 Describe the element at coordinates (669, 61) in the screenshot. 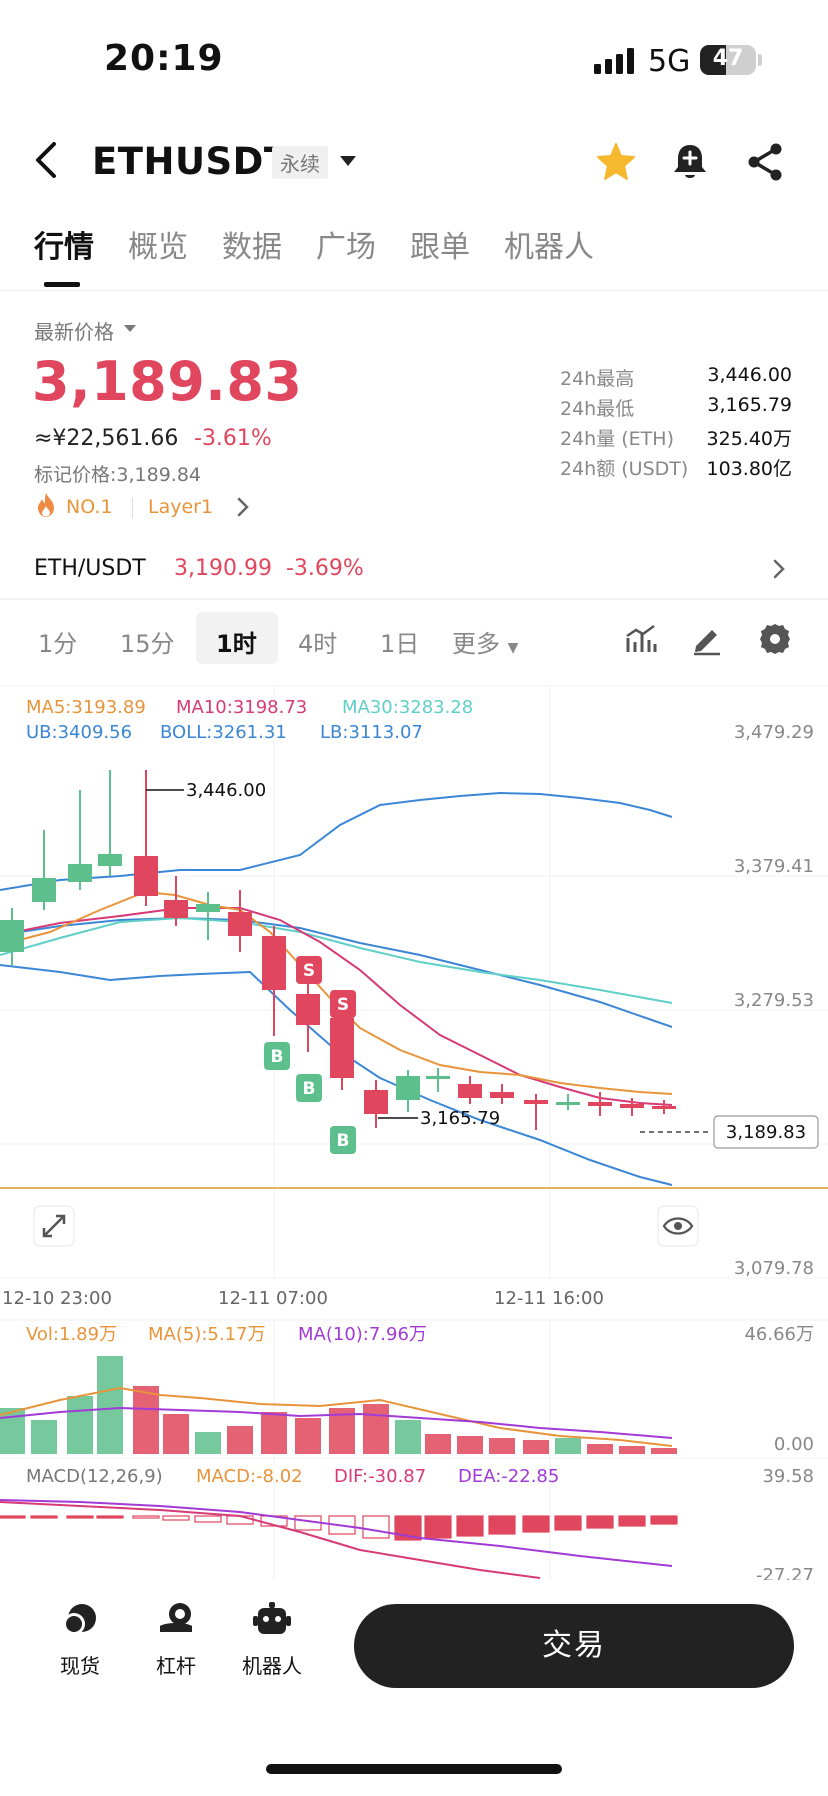

I see `network-label: 5G` at that location.